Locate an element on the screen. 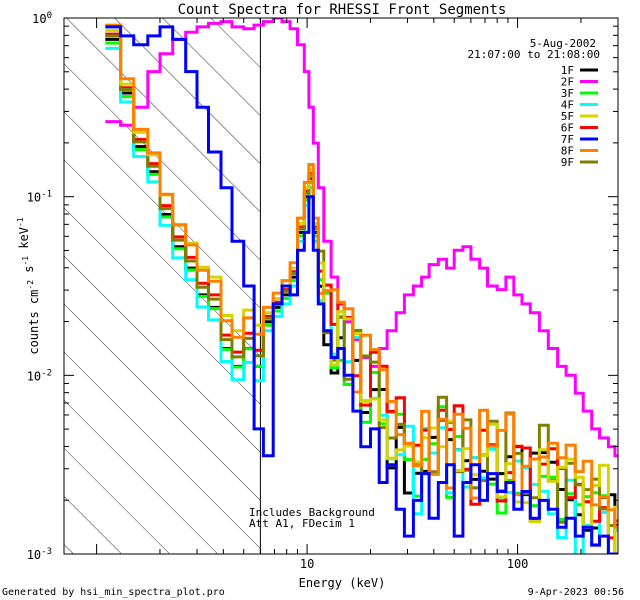 The height and width of the screenshot is (600, 640). footer-generator: Generated by hsi_min_spectra_plot.pro is located at coordinates (113, 592).